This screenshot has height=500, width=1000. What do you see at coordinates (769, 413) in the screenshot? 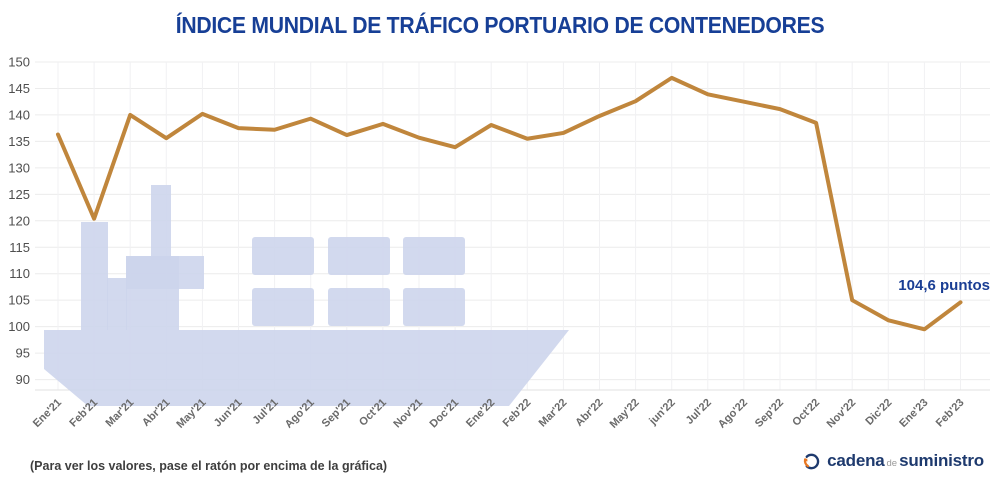
I see `x-axis-tick-label: Sep'22` at bounding box center [769, 413].